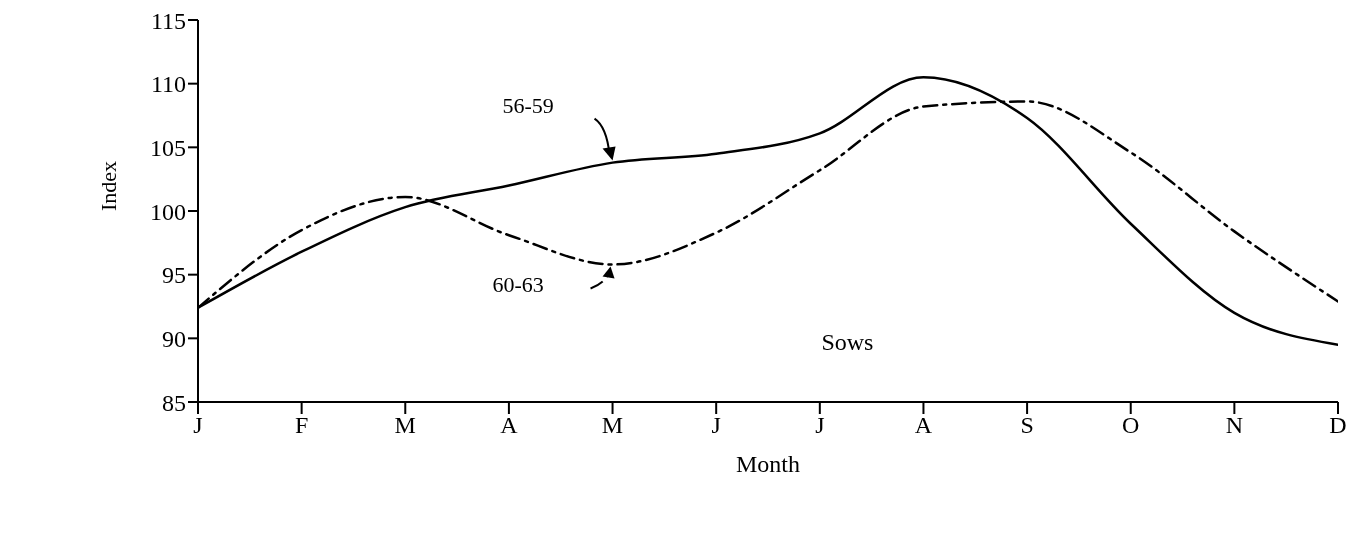  What do you see at coordinates (168, 20) in the screenshot?
I see `y-tick-label: 115` at bounding box center [168, 20].